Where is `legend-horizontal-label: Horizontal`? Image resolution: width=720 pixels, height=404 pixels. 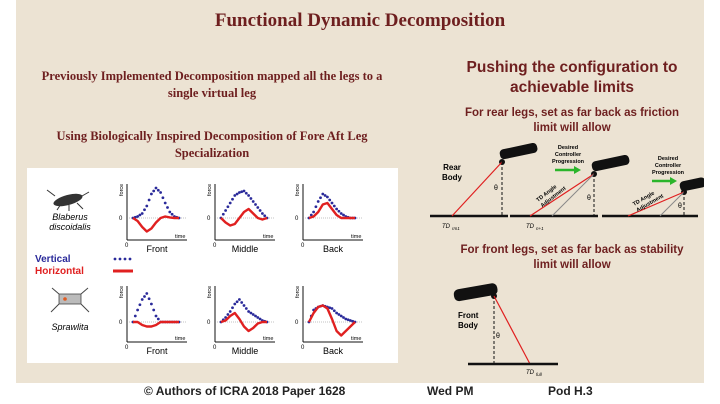 legend-horizontal-label: Horizontal is located at coordinates (59, 271).